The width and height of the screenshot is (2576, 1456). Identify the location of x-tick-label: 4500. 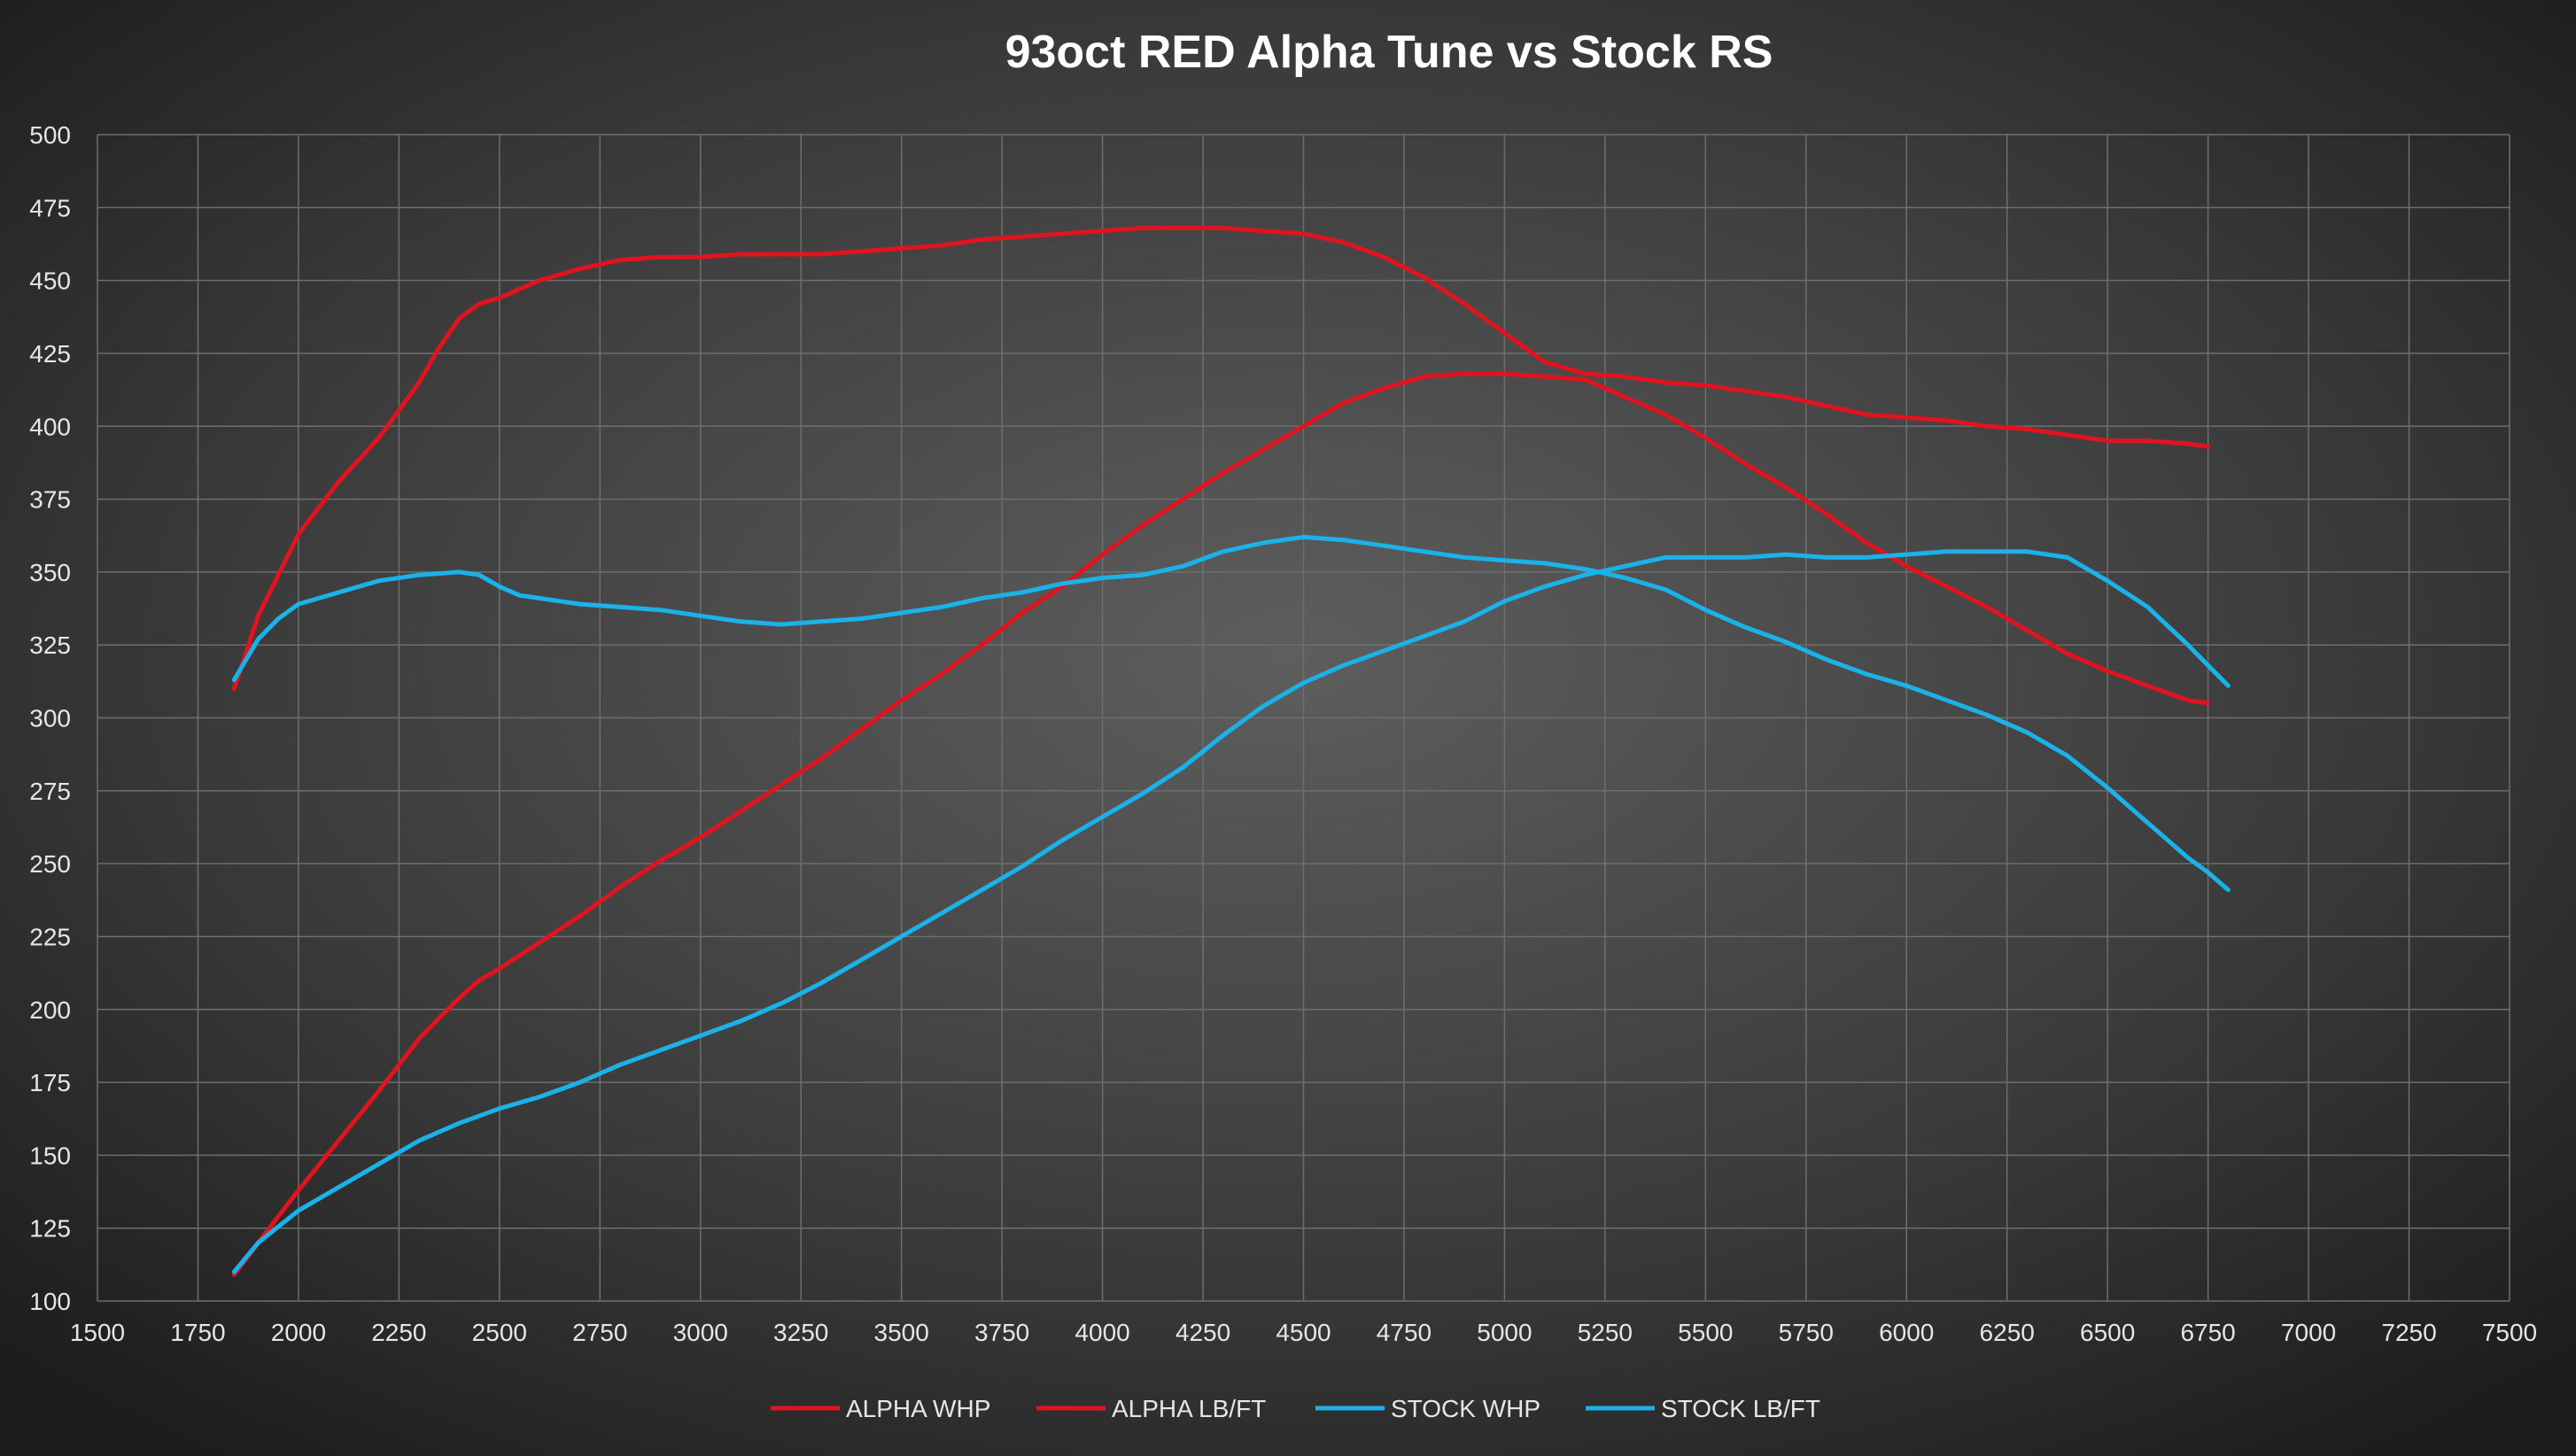
(1303, 1332).